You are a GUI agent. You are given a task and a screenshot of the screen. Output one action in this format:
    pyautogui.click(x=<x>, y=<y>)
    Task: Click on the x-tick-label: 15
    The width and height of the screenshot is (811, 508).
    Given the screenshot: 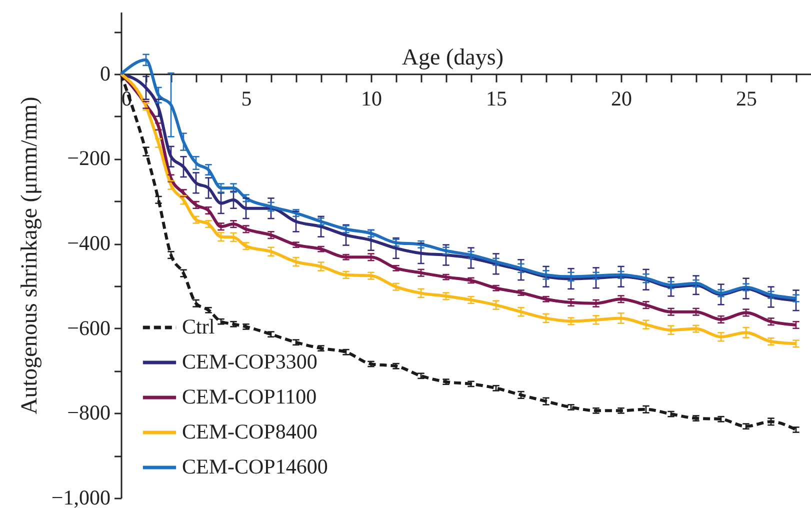 What is the action you would take?
    pyautogui.click(x=496, y=98)
    